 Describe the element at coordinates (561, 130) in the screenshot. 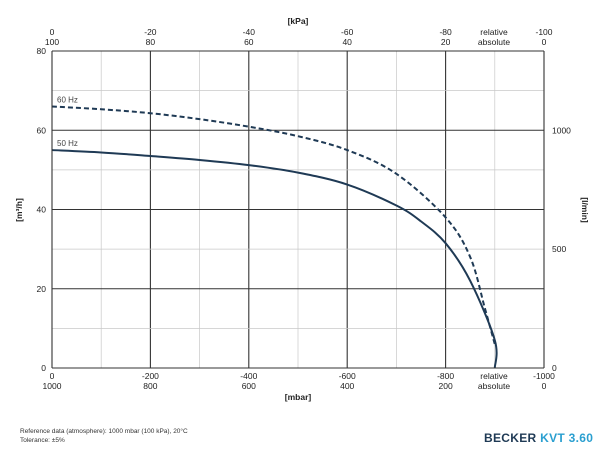

I see `right-tick-label: 1000` at that location.